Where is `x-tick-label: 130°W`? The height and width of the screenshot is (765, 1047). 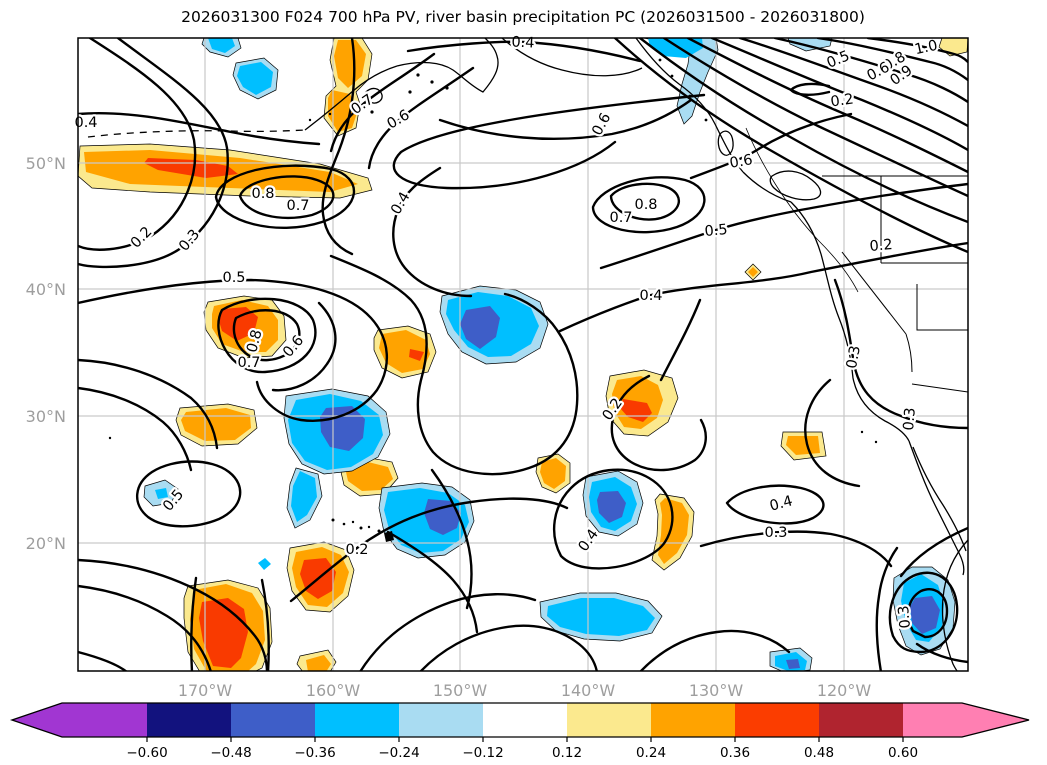 x-tick-label: 130°W is located at coordinates (716, 690).